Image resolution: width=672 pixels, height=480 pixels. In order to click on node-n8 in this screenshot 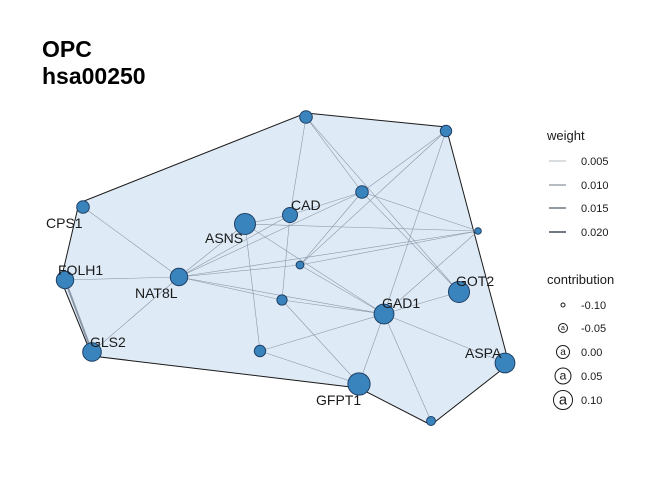, I will do `click(65, 280)`.